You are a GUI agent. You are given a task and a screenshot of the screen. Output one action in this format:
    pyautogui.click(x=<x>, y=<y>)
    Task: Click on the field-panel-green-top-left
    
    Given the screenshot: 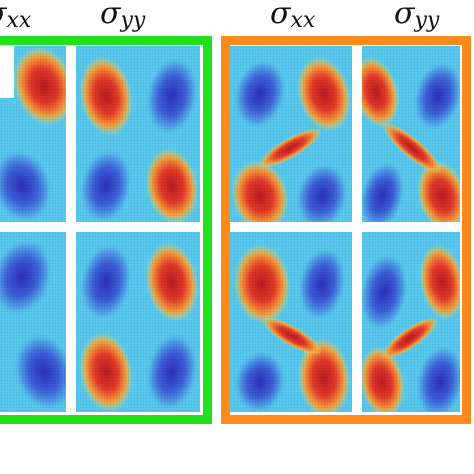 What is the action you would take?
    pyautogui.click(x=33, y=134)
    